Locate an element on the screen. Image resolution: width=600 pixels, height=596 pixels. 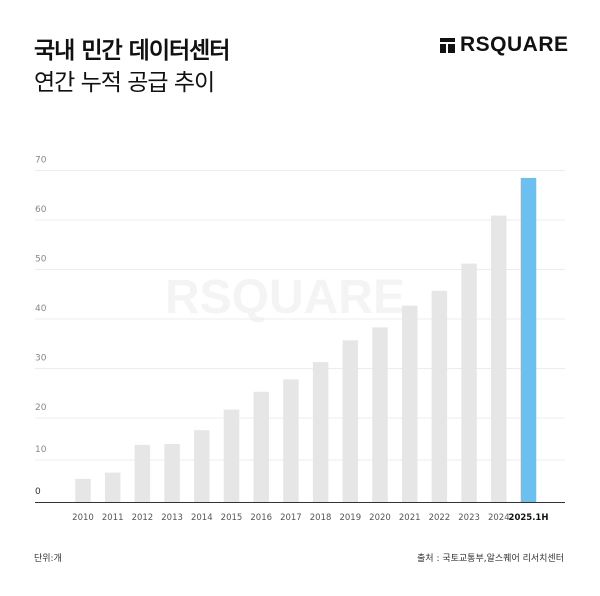
x-tick-label: 2020 is located at coordinates (380, 518).